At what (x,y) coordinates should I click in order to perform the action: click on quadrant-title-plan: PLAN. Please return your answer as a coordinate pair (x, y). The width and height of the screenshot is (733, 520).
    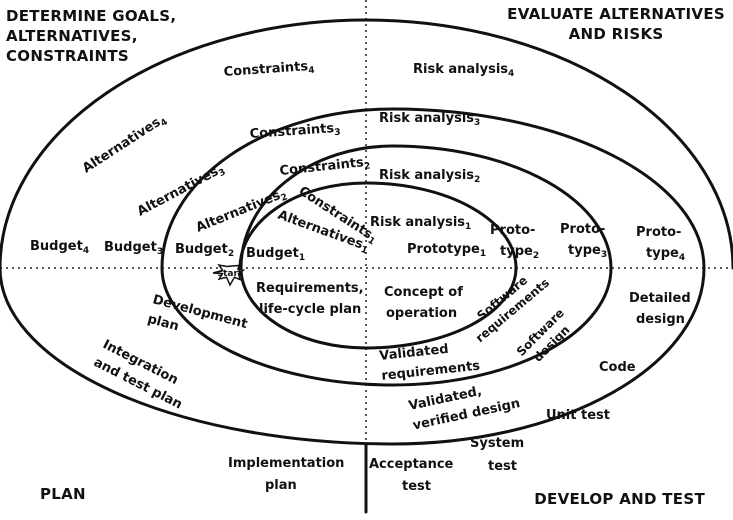
    Looking at the image, I should click on (63, 494).